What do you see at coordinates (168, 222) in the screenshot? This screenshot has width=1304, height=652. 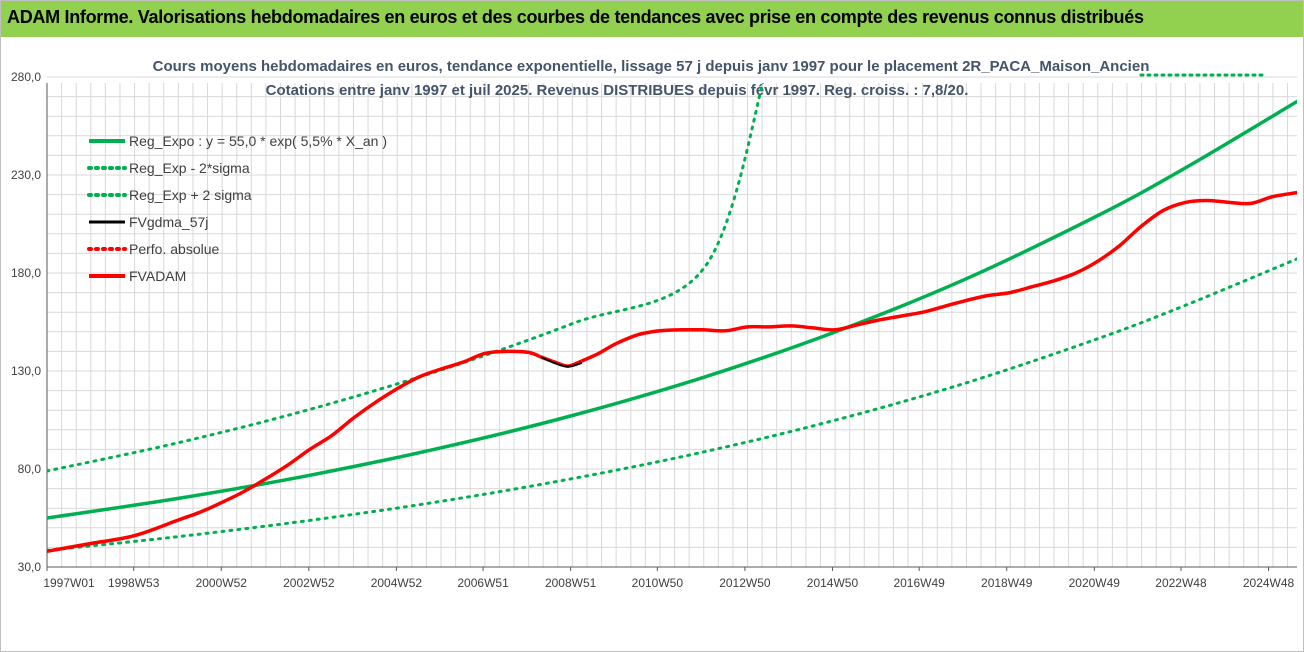 I see `legend-label-fvgdma-57j: FVgdma_57j` at bounding box center [168, 222].